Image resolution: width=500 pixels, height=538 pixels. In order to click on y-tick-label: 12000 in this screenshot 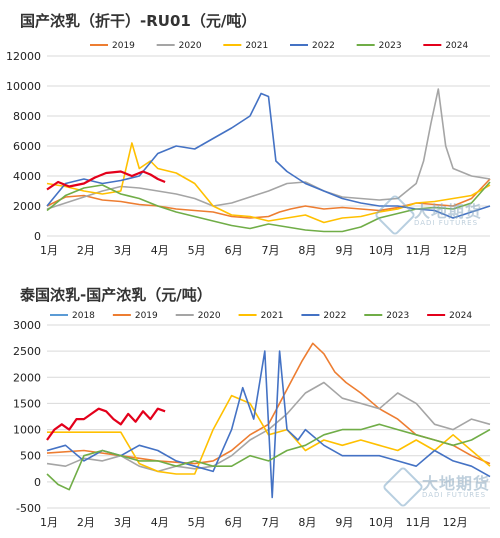, I will do `click(23, 56)`.